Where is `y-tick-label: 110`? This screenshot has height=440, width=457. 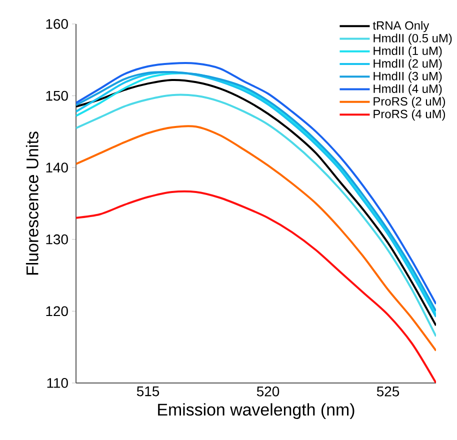 y-tick-label: 110 is located at coordinates (57, 383).